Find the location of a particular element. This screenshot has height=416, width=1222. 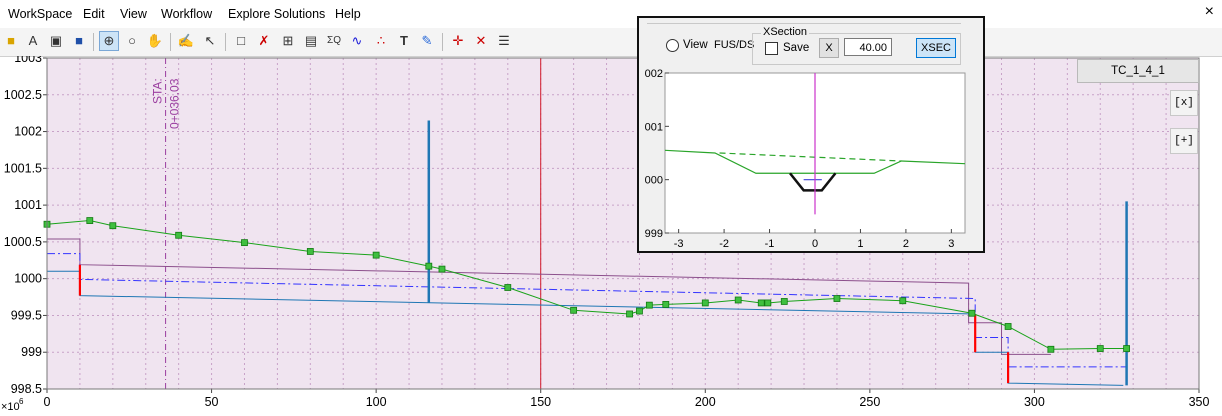

xsection-design-line is located at coordinates (810, 157).